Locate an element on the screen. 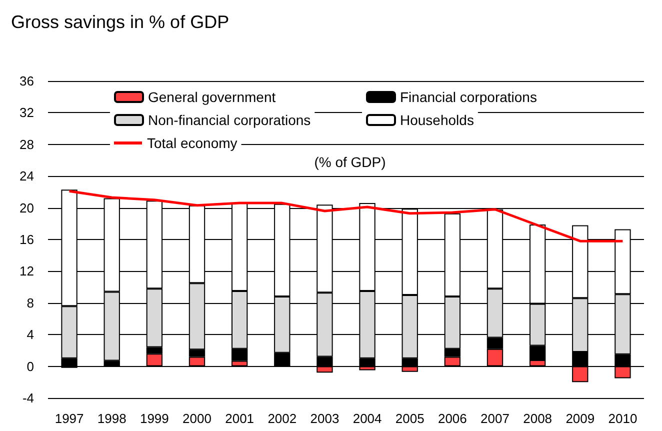 The height and width of the screenshot is (431, 662). x-tick-label: 2000 is located at coordinates (197, 418).